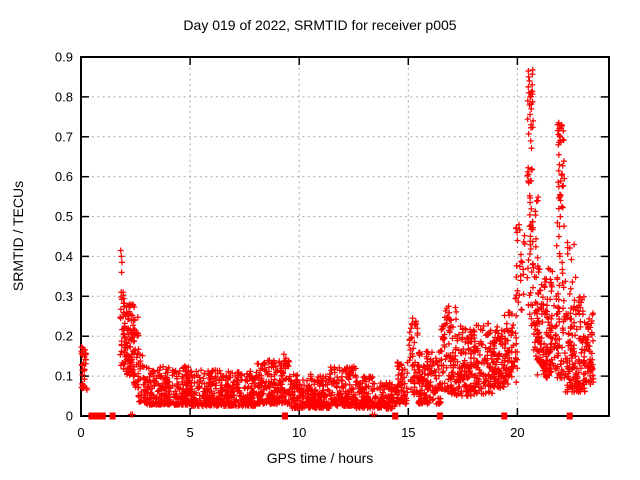 This screenshot has width=640, height=480. Describe the element at coordinates (64, 216) in the screenshot. I see `y-tick-label: 0.5` at that location.